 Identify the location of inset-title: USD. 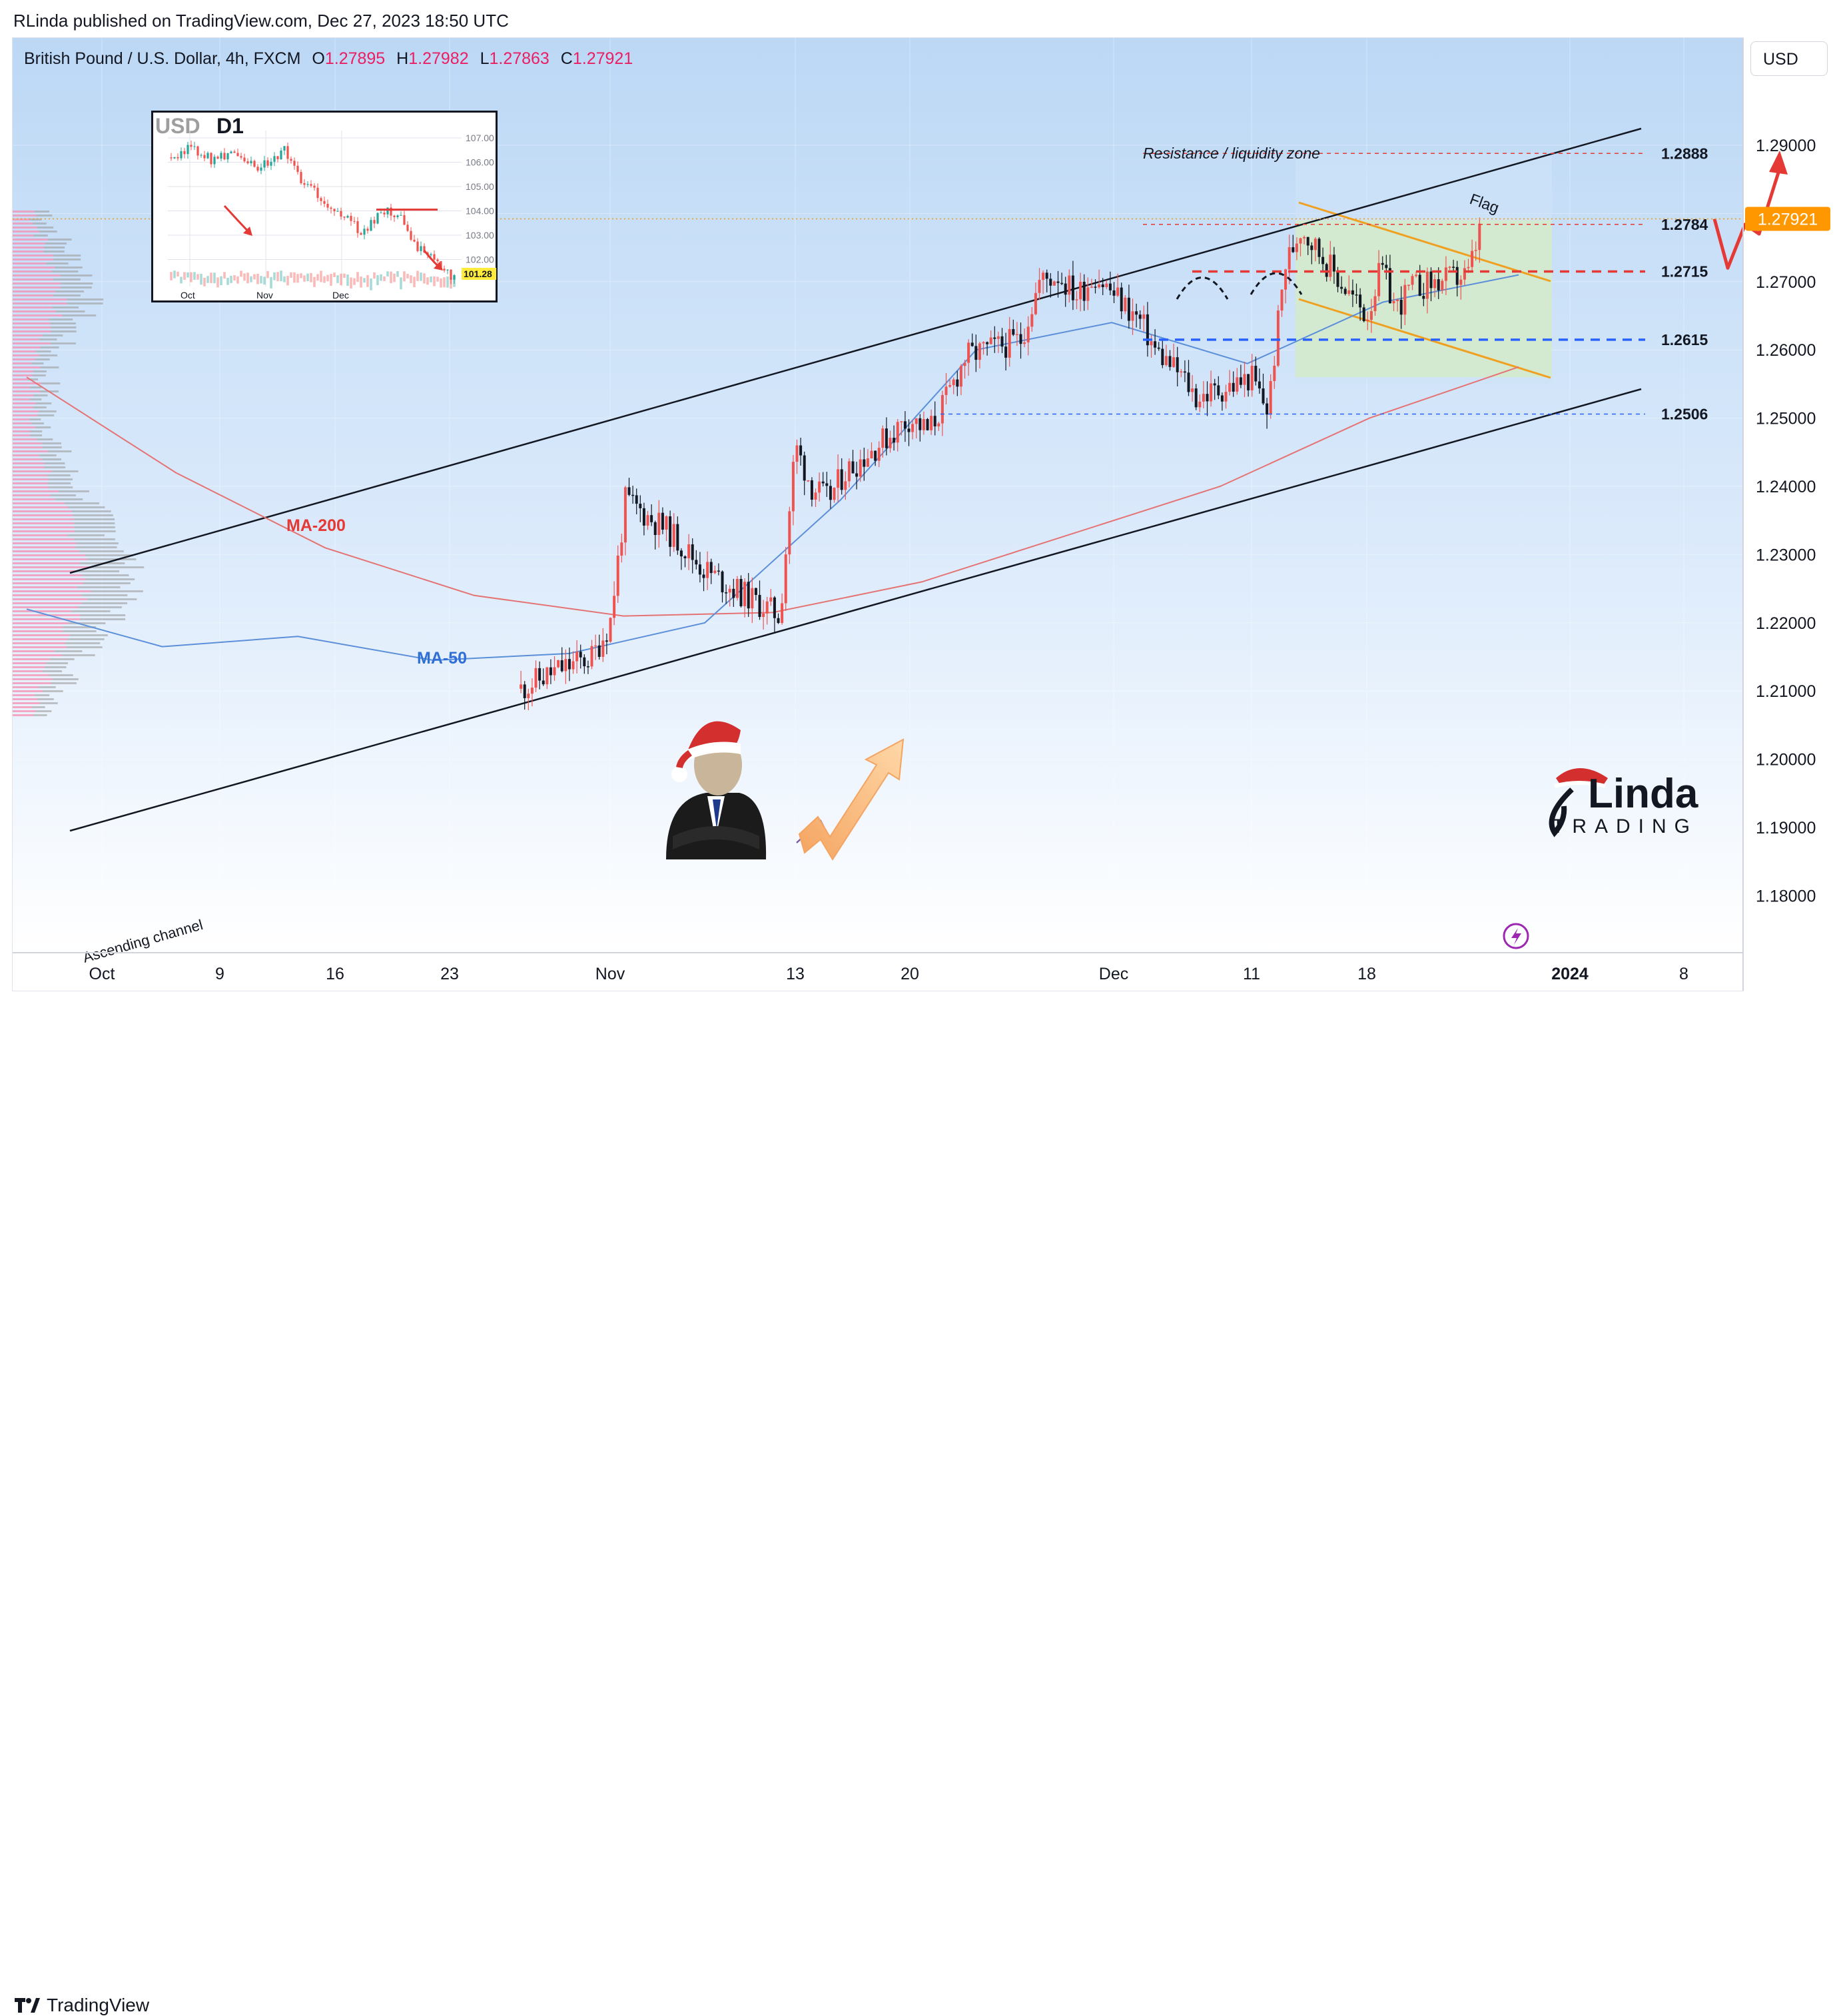
(177, 126).